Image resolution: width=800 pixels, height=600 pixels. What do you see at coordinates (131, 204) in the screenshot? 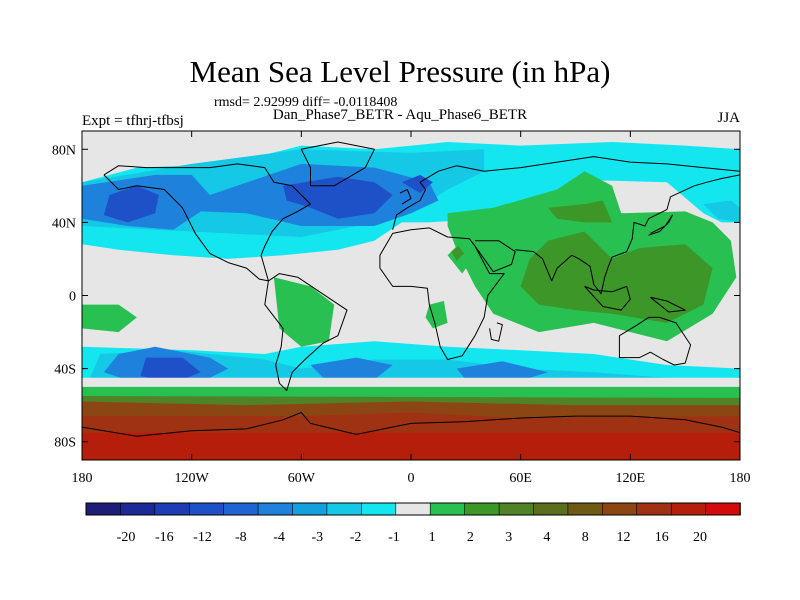
I see `n-pacific-low` at bounding box center [131, 204].